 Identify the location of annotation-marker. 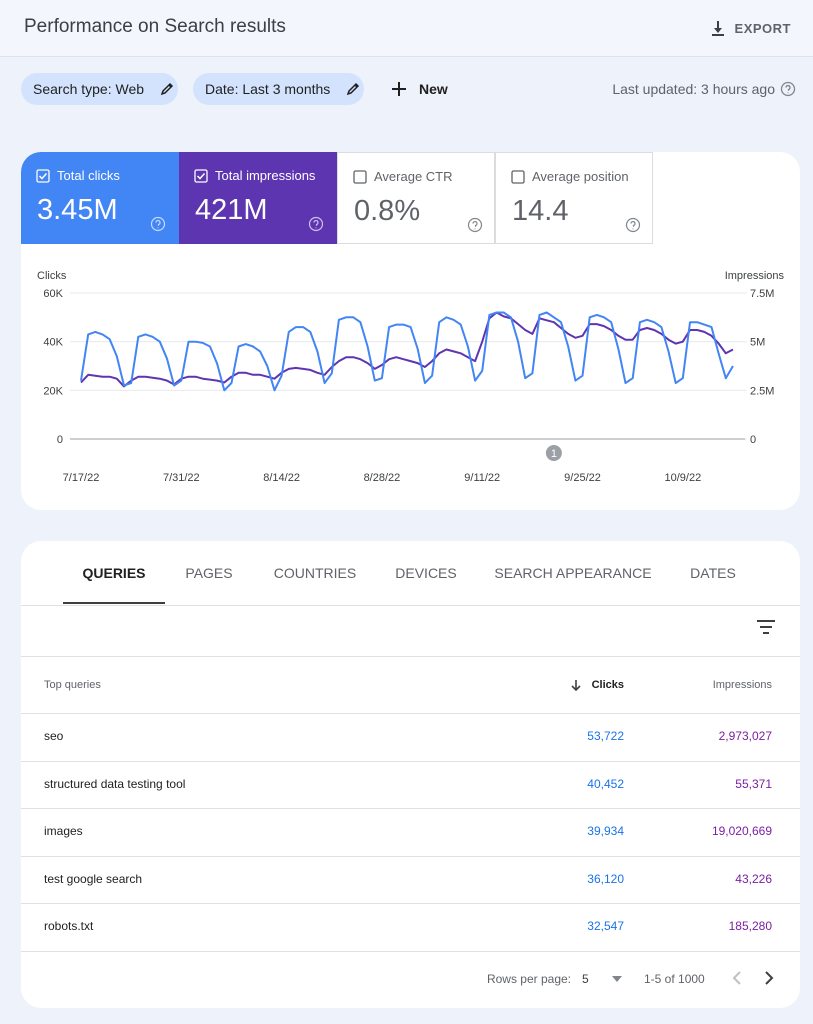
(553, 453).